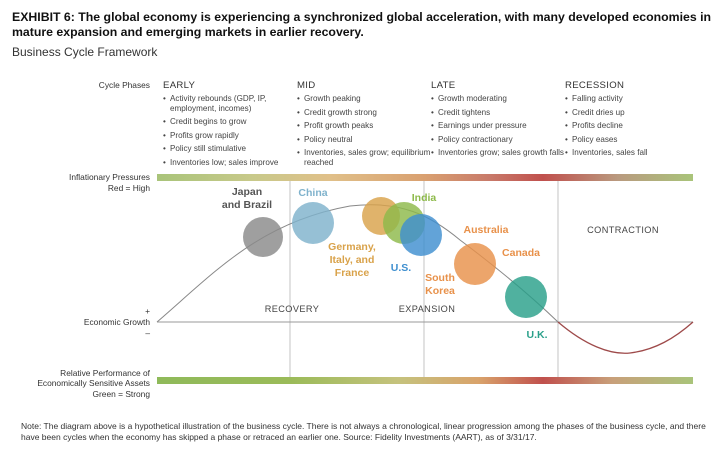 Image resolution: width=728 pixels, height=461 pixels. What do you see at coordinates (632, 113) in the screenshot?
I see `phase-recession-item: Credit dries up` at bounding box center [632, 113].